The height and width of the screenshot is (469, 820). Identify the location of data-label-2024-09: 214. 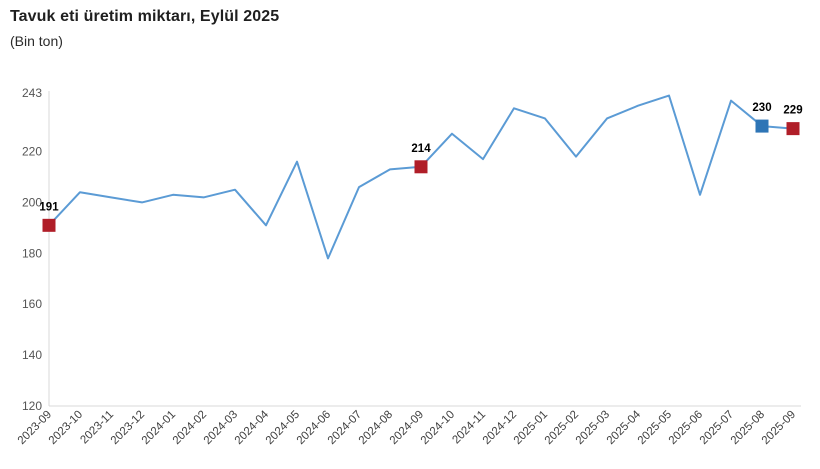
(421, 149).